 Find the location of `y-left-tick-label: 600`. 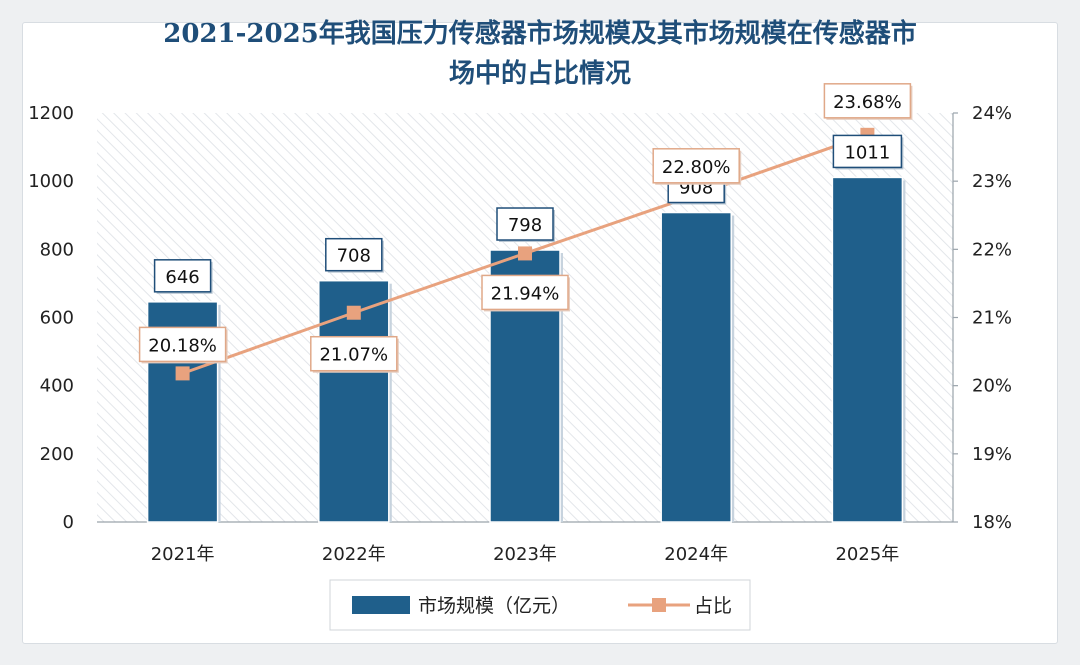

y-left-tick-label: 600 is located at coordinates (57, 318).